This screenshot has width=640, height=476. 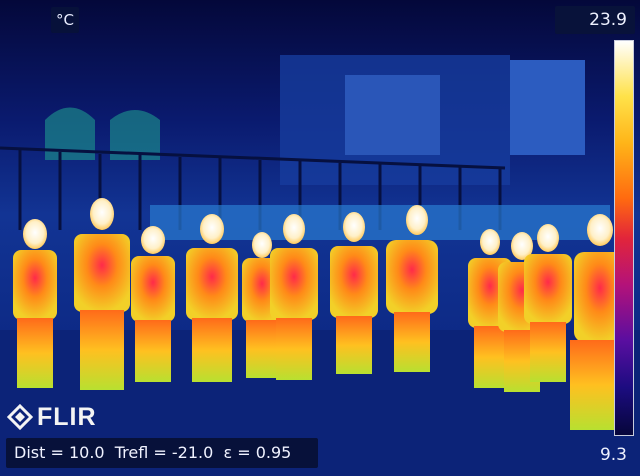 I want to click on temperature-color-scale, so click(x=624, y=238).